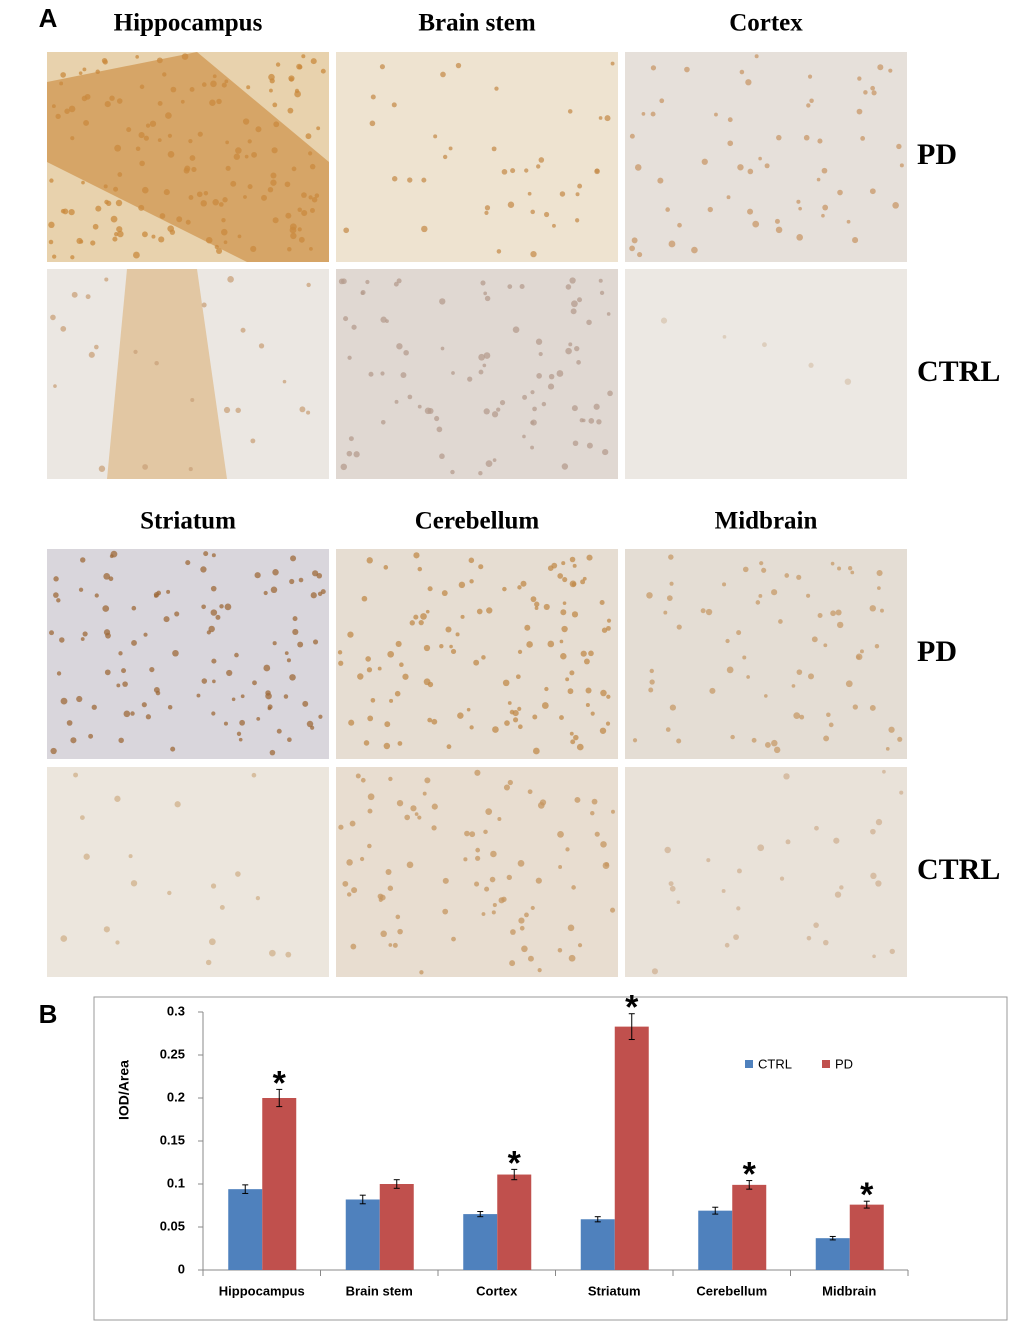  I want to click on micrograph, so click(477, 872).